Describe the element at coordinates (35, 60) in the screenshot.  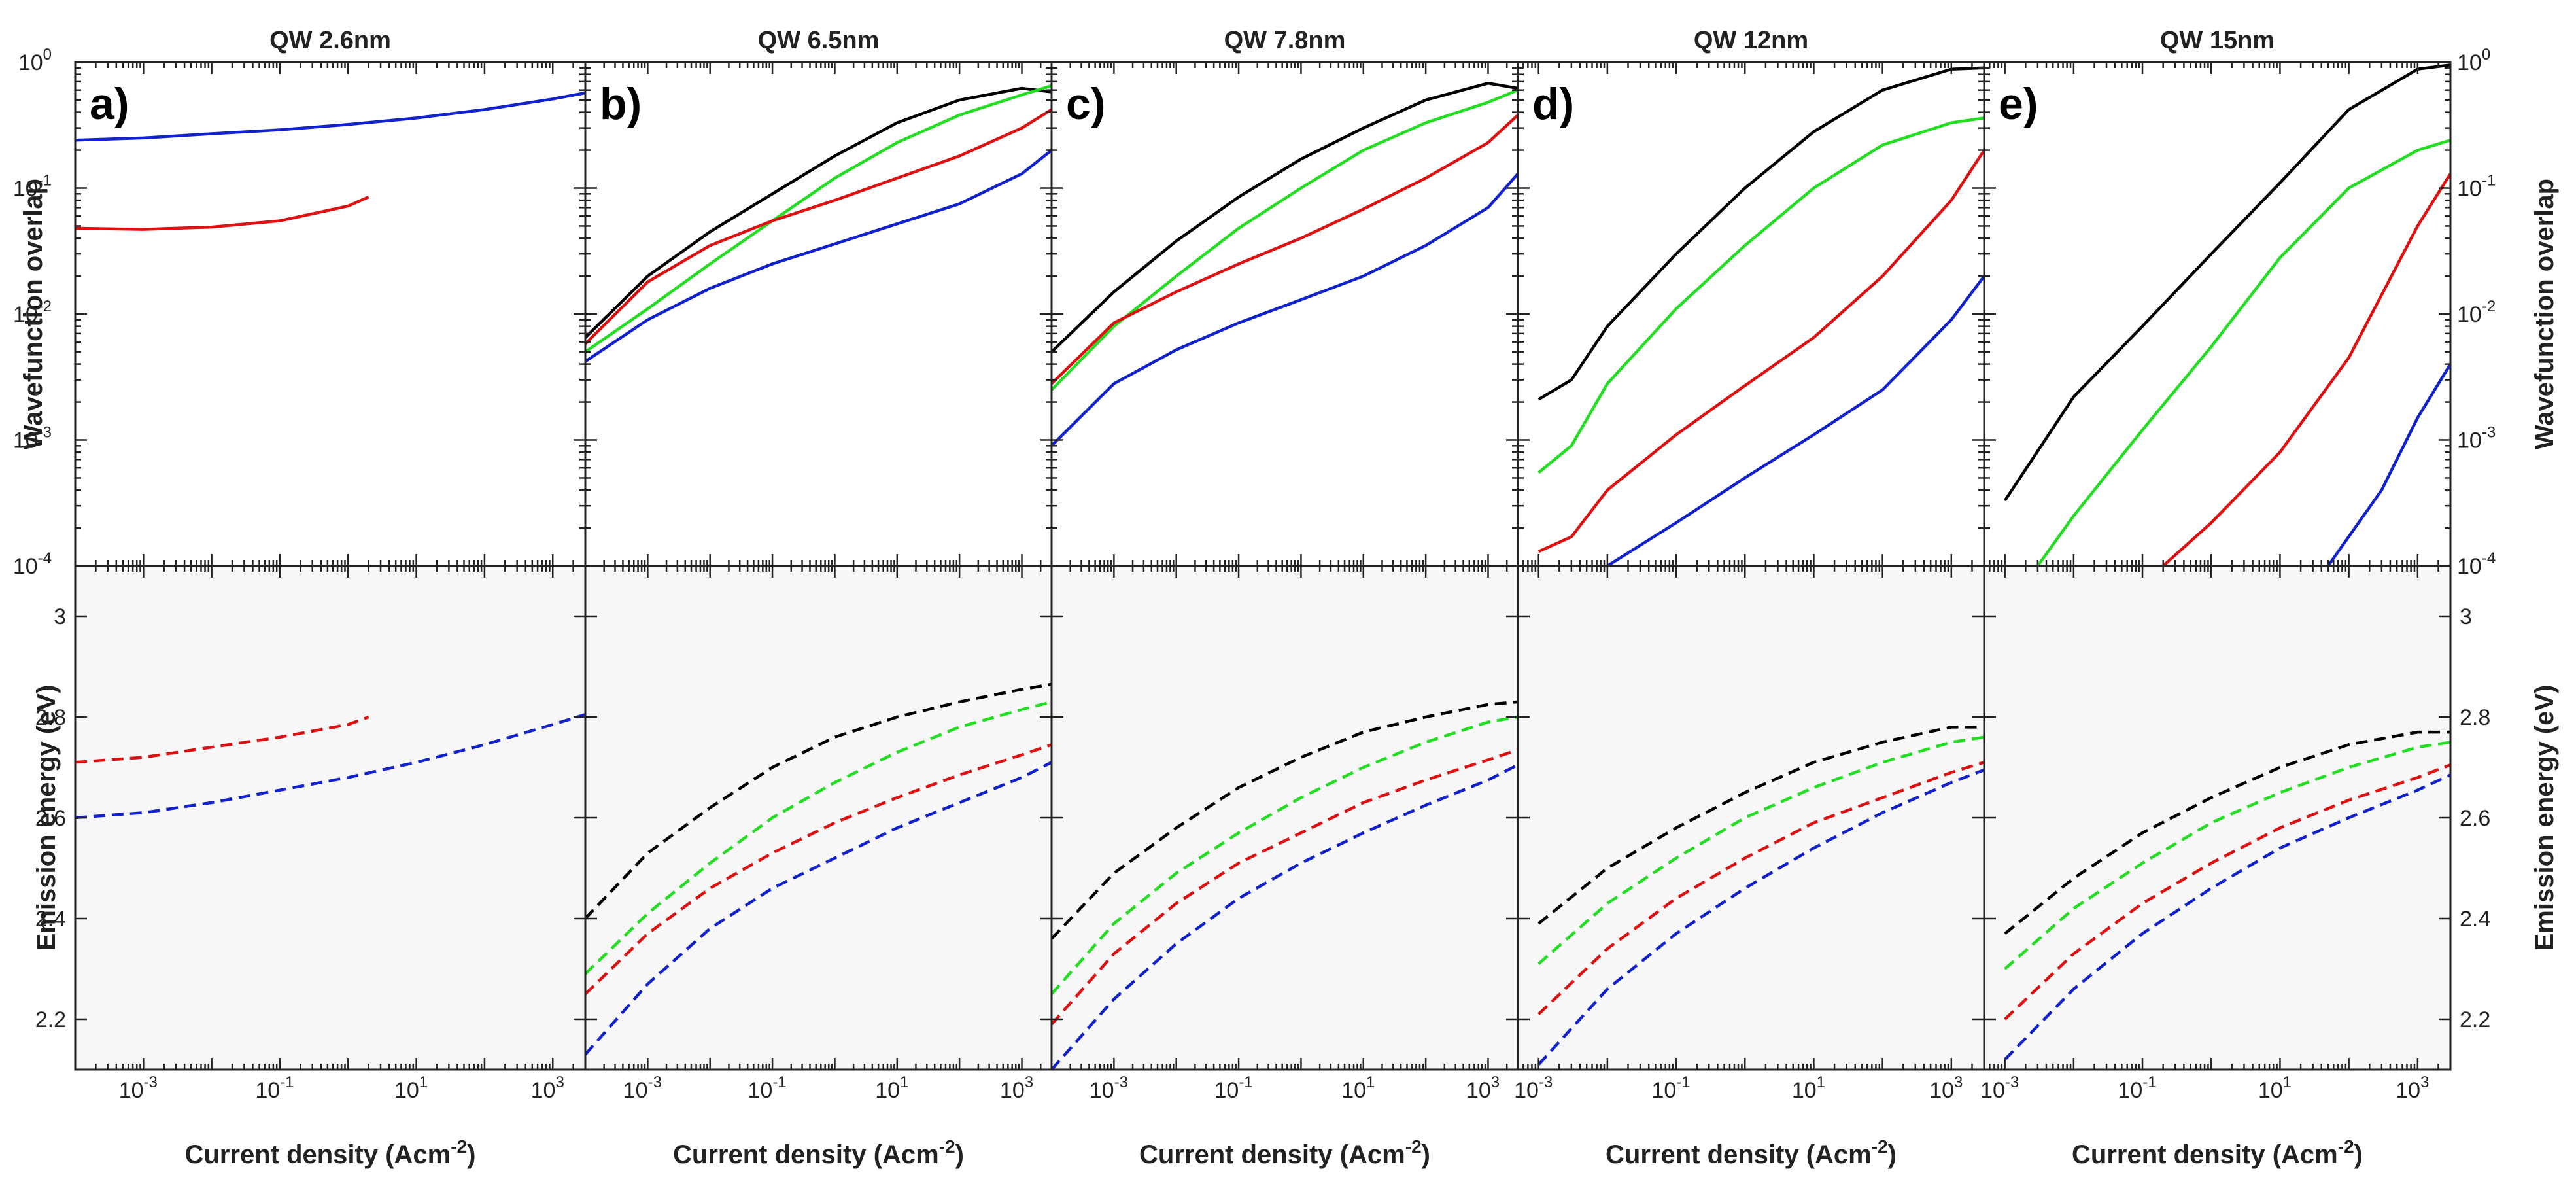
I see `y-tick-label-left: 10⁰` at that location.